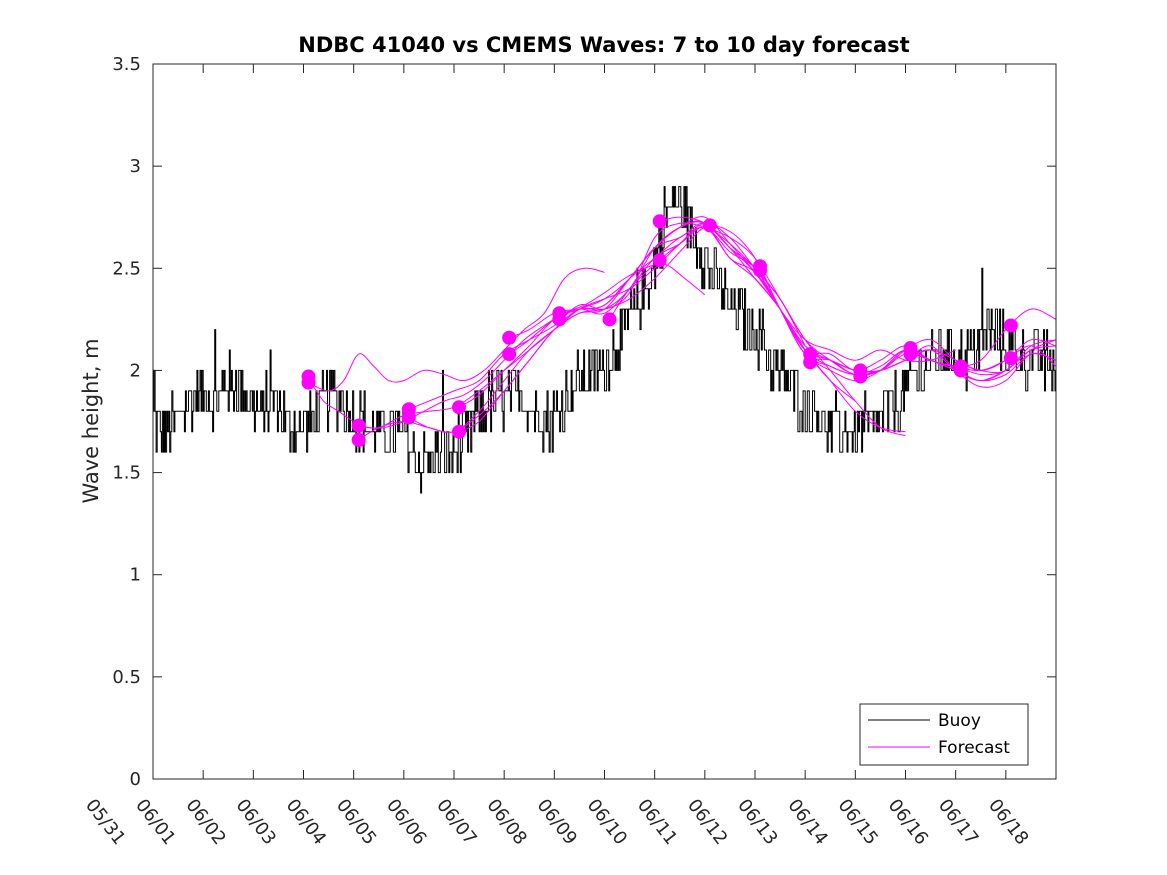  I want to click on legend-forecast-label: Forecast, so click(974, 748).